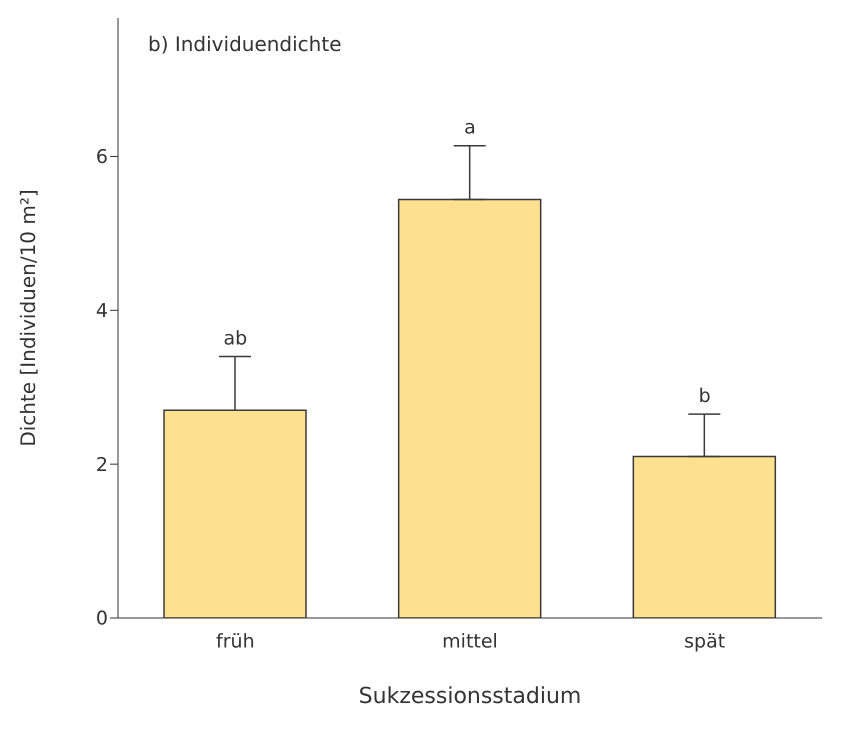 This screenshot has width=850, height=740. What do you see at coordinates (470, 641) in the screenshot?
I see `x-tick-label: mittel` at bounding box center [470, 641].